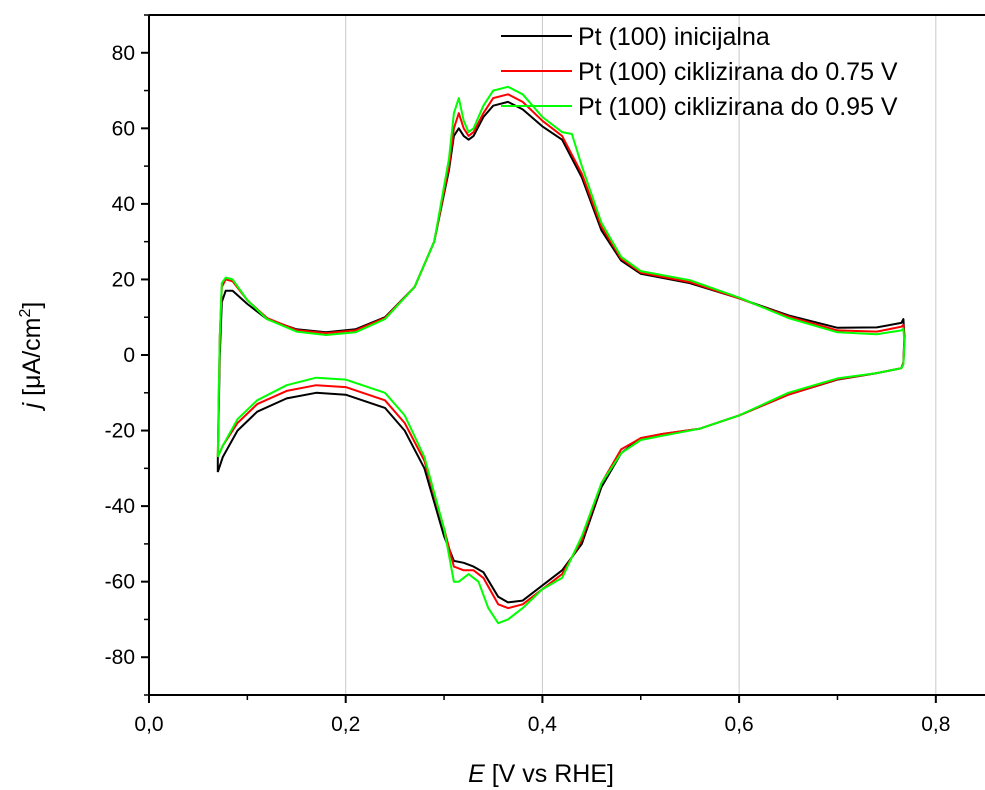 The height and width of the screenshot is (790, 985). What do you see at coordinates (123, 128) in the screenshot?
I see `y-tick-label: 60` at bounding box center [123, 128].